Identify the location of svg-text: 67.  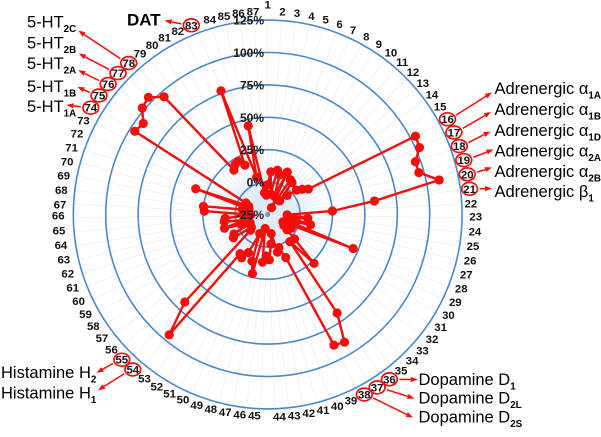
(60, 206).